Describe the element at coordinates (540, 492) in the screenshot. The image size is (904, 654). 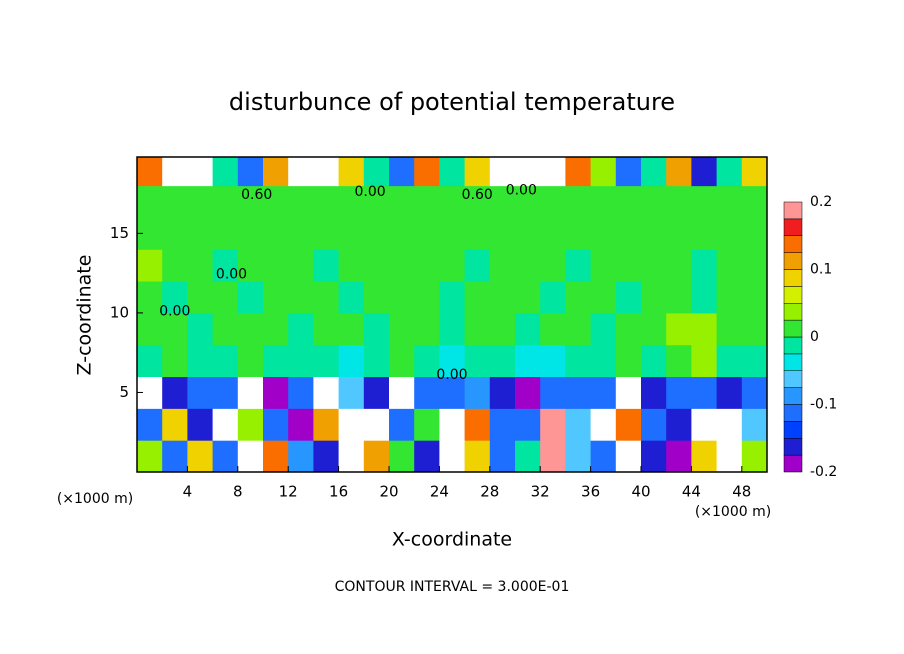
I see `x-tick-label: 32` at that location.